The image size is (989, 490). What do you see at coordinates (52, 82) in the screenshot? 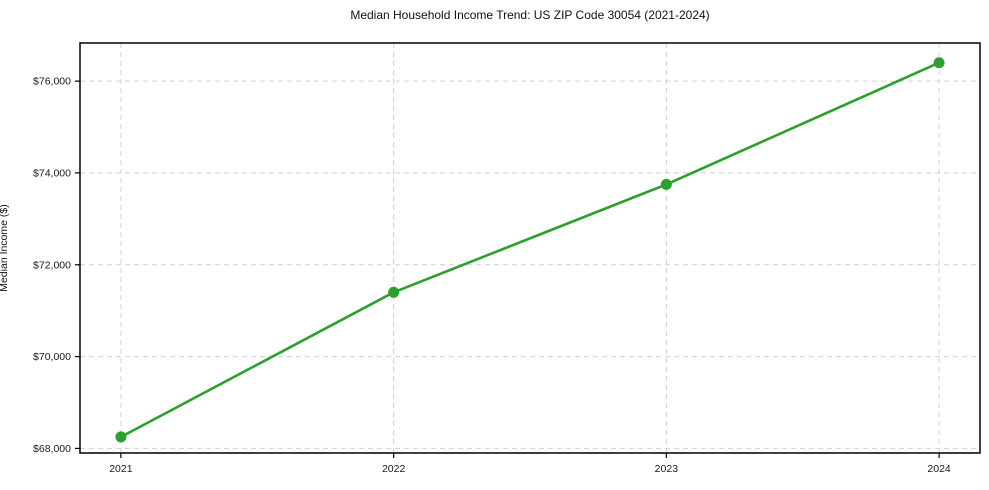
I see `y-tick-label: $76,000` at bounding box center [52, 82].